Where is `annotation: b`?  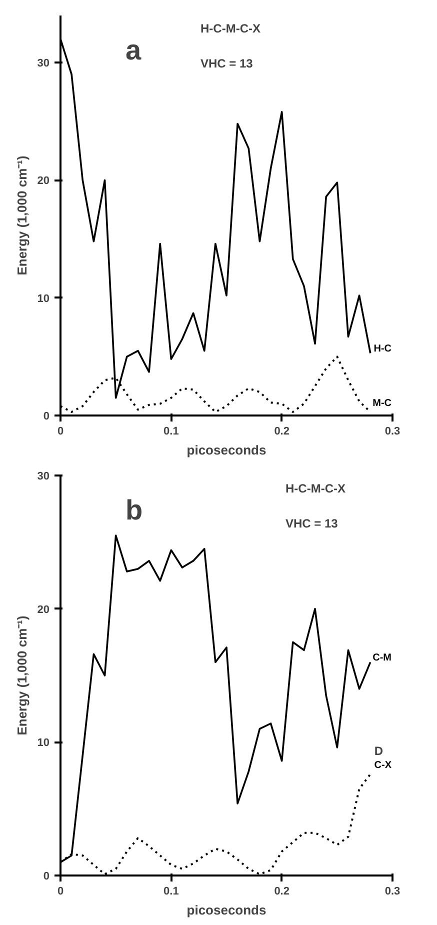
annotation: b is located at coordinates (134, 510).